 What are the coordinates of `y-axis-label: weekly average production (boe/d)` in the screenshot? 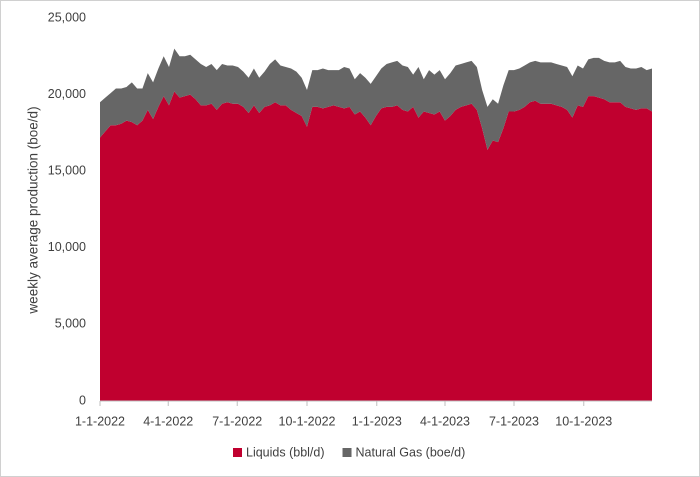 It's located at (33, 210).